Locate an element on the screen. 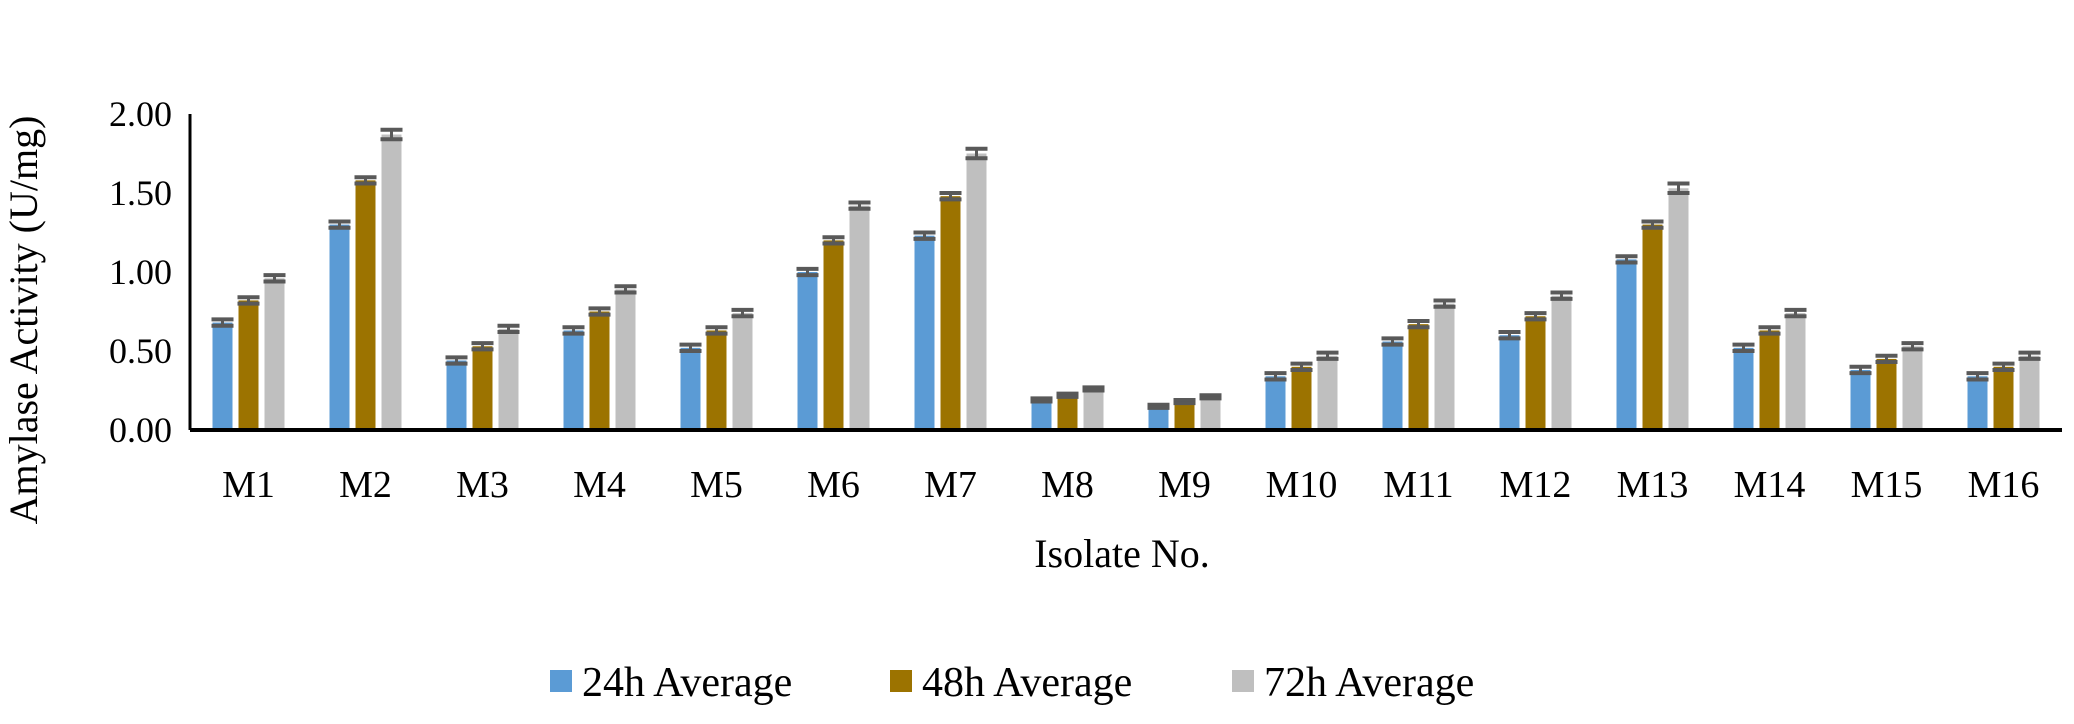  legend: 24h Average 48h Average 72h Average is located at coordinates (1012, 683).